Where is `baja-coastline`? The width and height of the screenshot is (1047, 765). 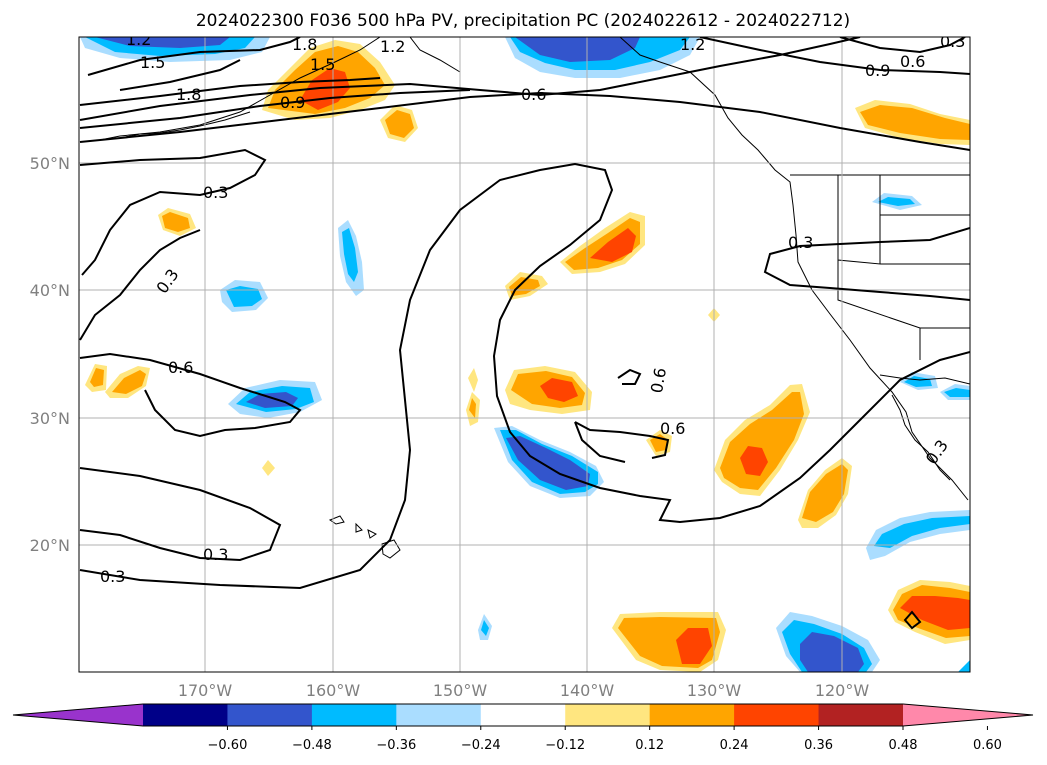 baja-coastline is located at coordinates (921, 437).